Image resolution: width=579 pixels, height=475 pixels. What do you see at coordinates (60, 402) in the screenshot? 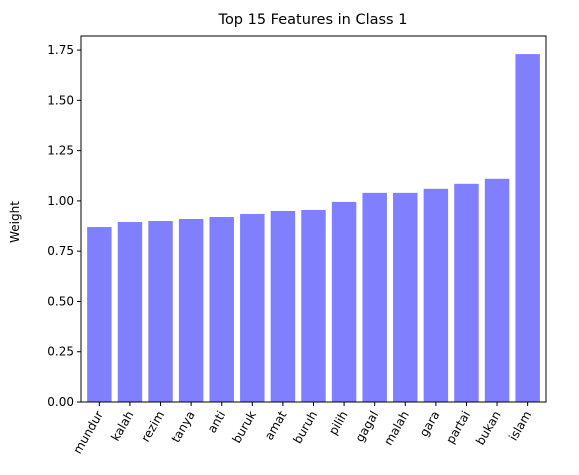
I see `y-tick-label: 0.00` at bounding box center [60, 402].